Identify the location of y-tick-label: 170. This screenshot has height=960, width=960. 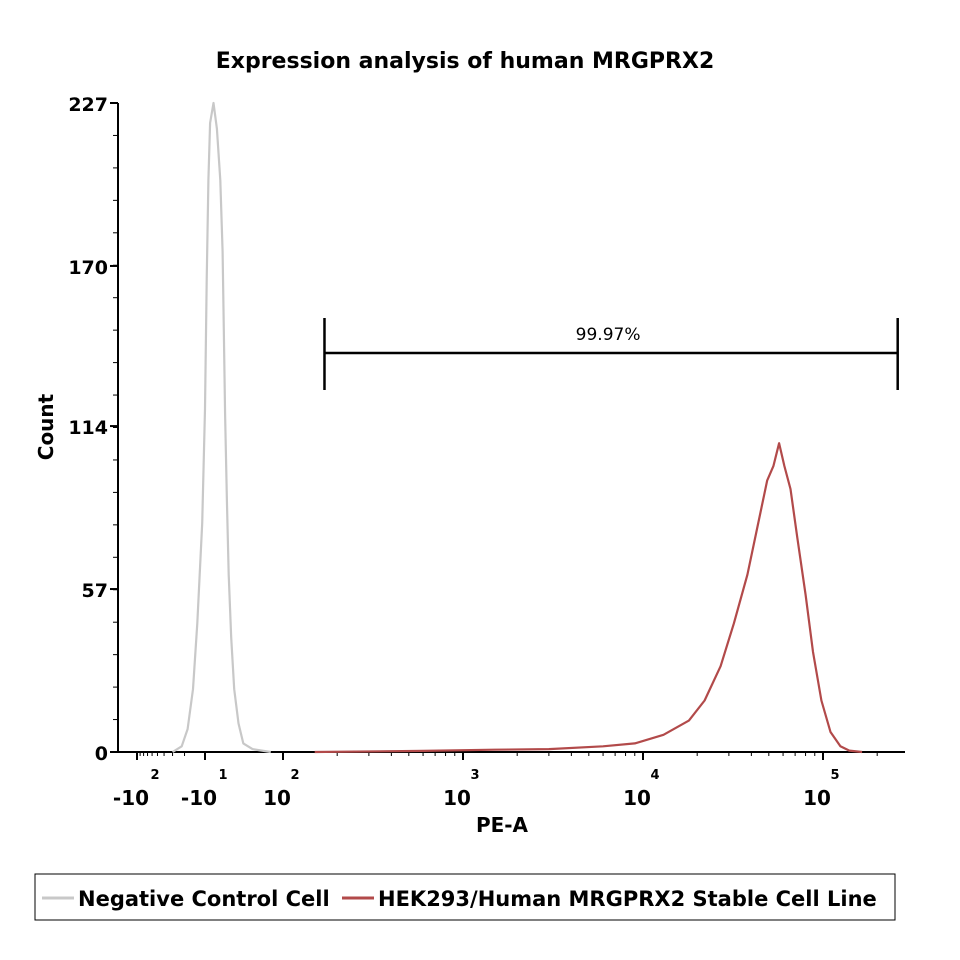
(88, 268).